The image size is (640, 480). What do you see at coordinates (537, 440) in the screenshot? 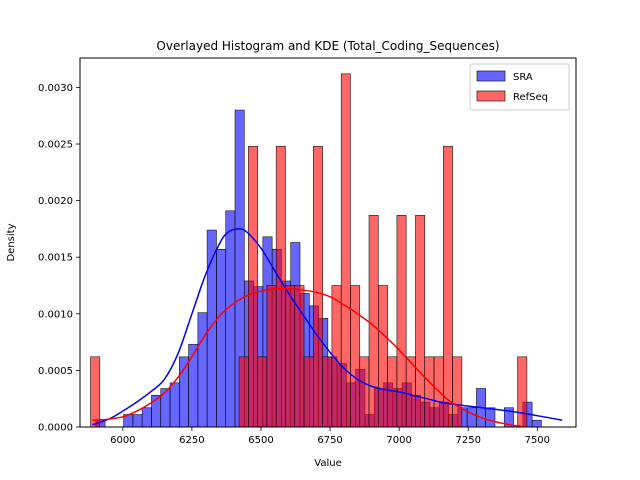
I see `x-tick-label: 7500` at bounding box center [537, 440].